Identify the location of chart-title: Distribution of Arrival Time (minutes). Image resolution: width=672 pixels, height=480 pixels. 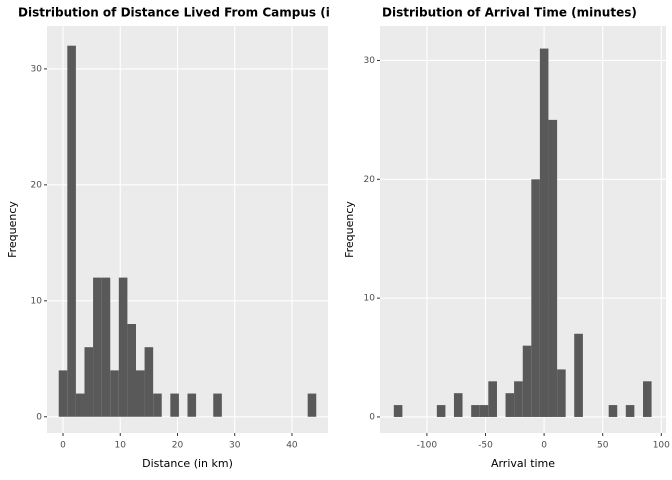
(509, 13).